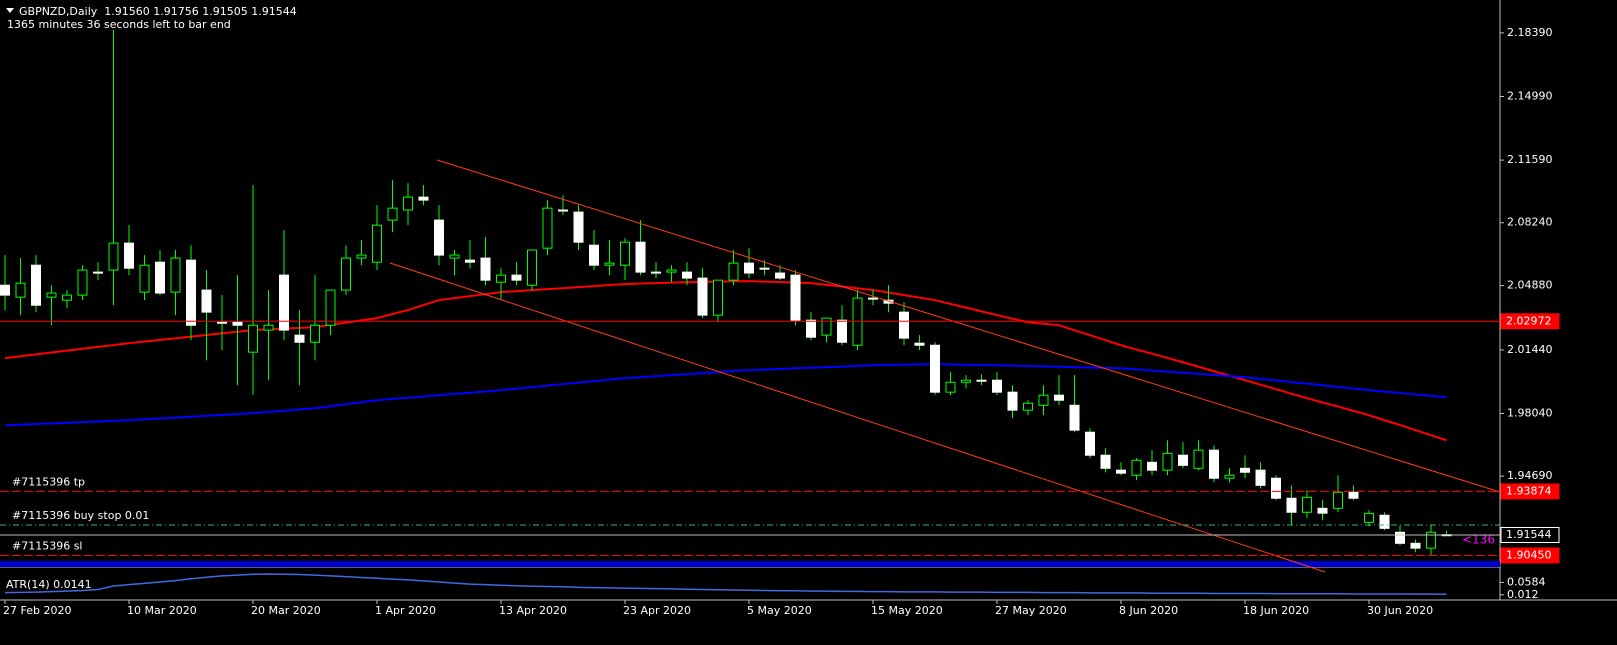 Image resolution: width=1617 pixels, height=645 pixels. I want to click on x-tick-label: 5 May 2020, so click(779, 610).